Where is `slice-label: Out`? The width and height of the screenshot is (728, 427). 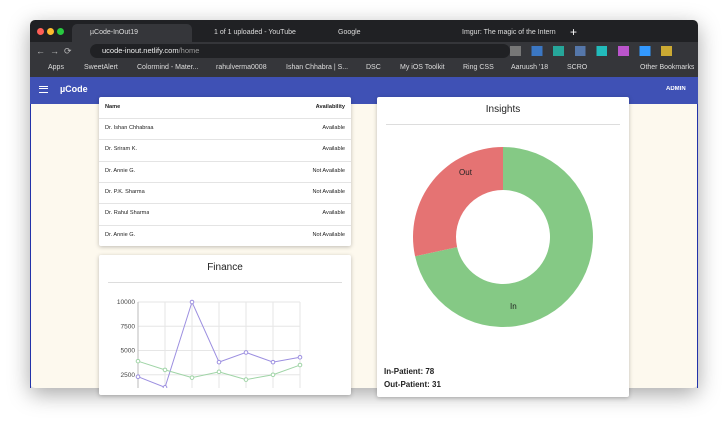 slice-label: Out is located at coordinates (466, 172).